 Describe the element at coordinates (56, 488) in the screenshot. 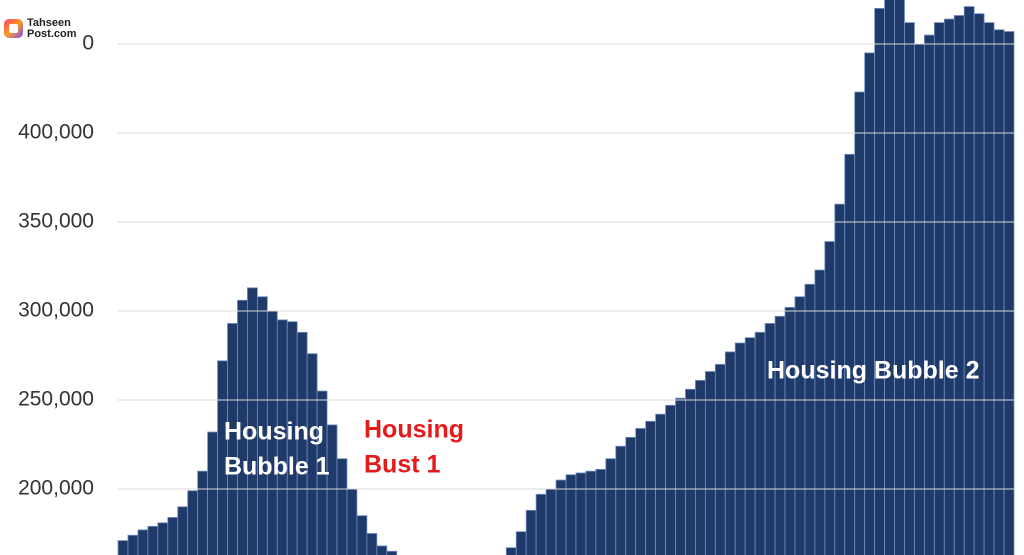

I see `y-tick-label: 200,000` at that location.